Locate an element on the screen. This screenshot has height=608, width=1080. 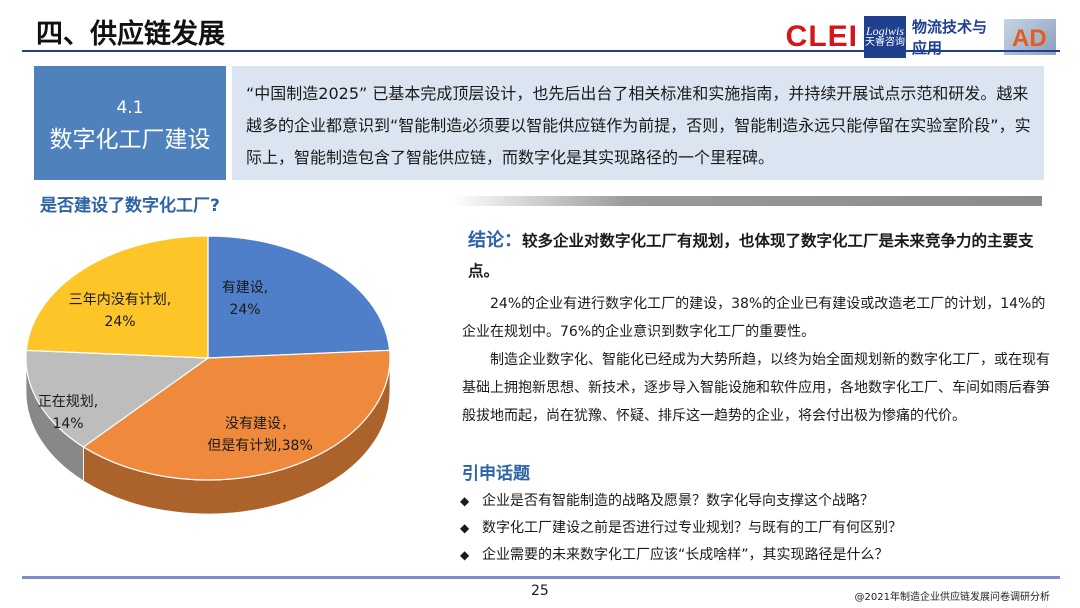
logo-group: CLEI Logiwis 天睿咨询 物流技术与应用 AD is located at coordinates (921, 37).